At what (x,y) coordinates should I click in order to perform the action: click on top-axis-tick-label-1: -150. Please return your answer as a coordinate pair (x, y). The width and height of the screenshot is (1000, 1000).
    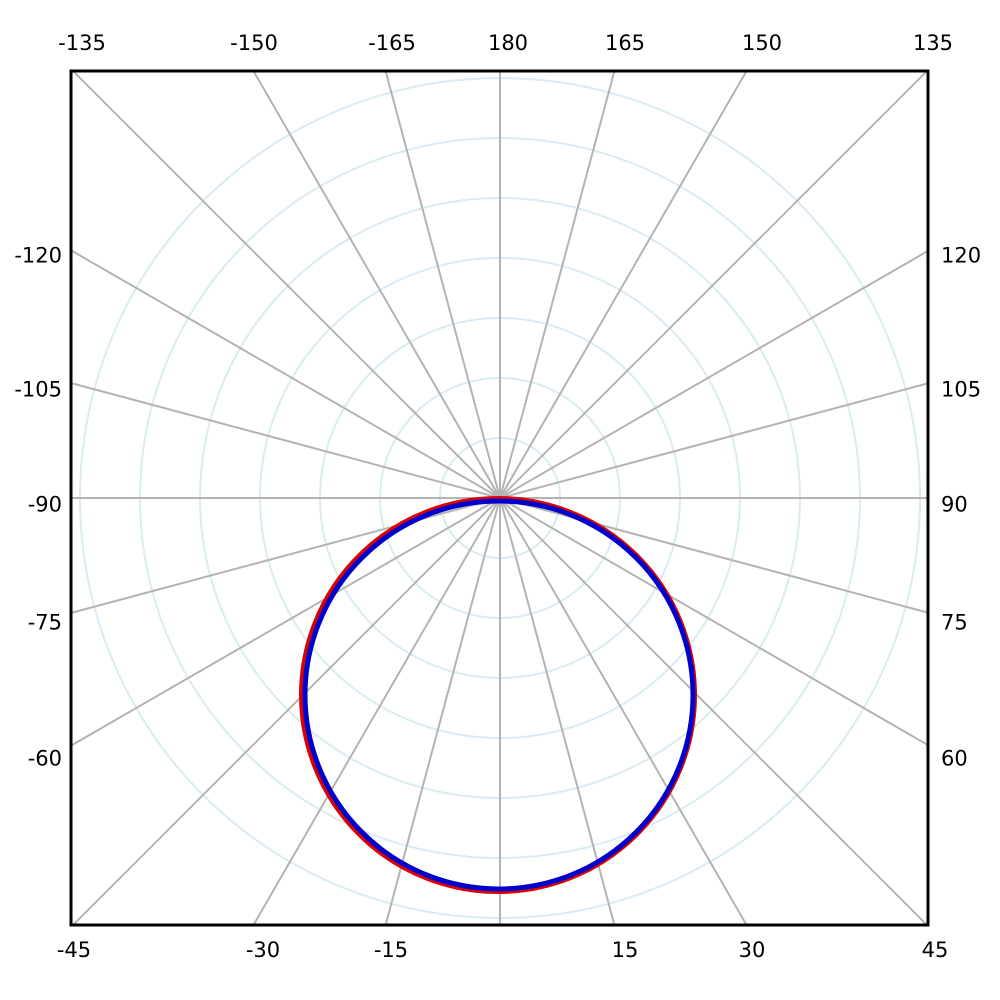
    Looking at the image, I should click on (254, 43).